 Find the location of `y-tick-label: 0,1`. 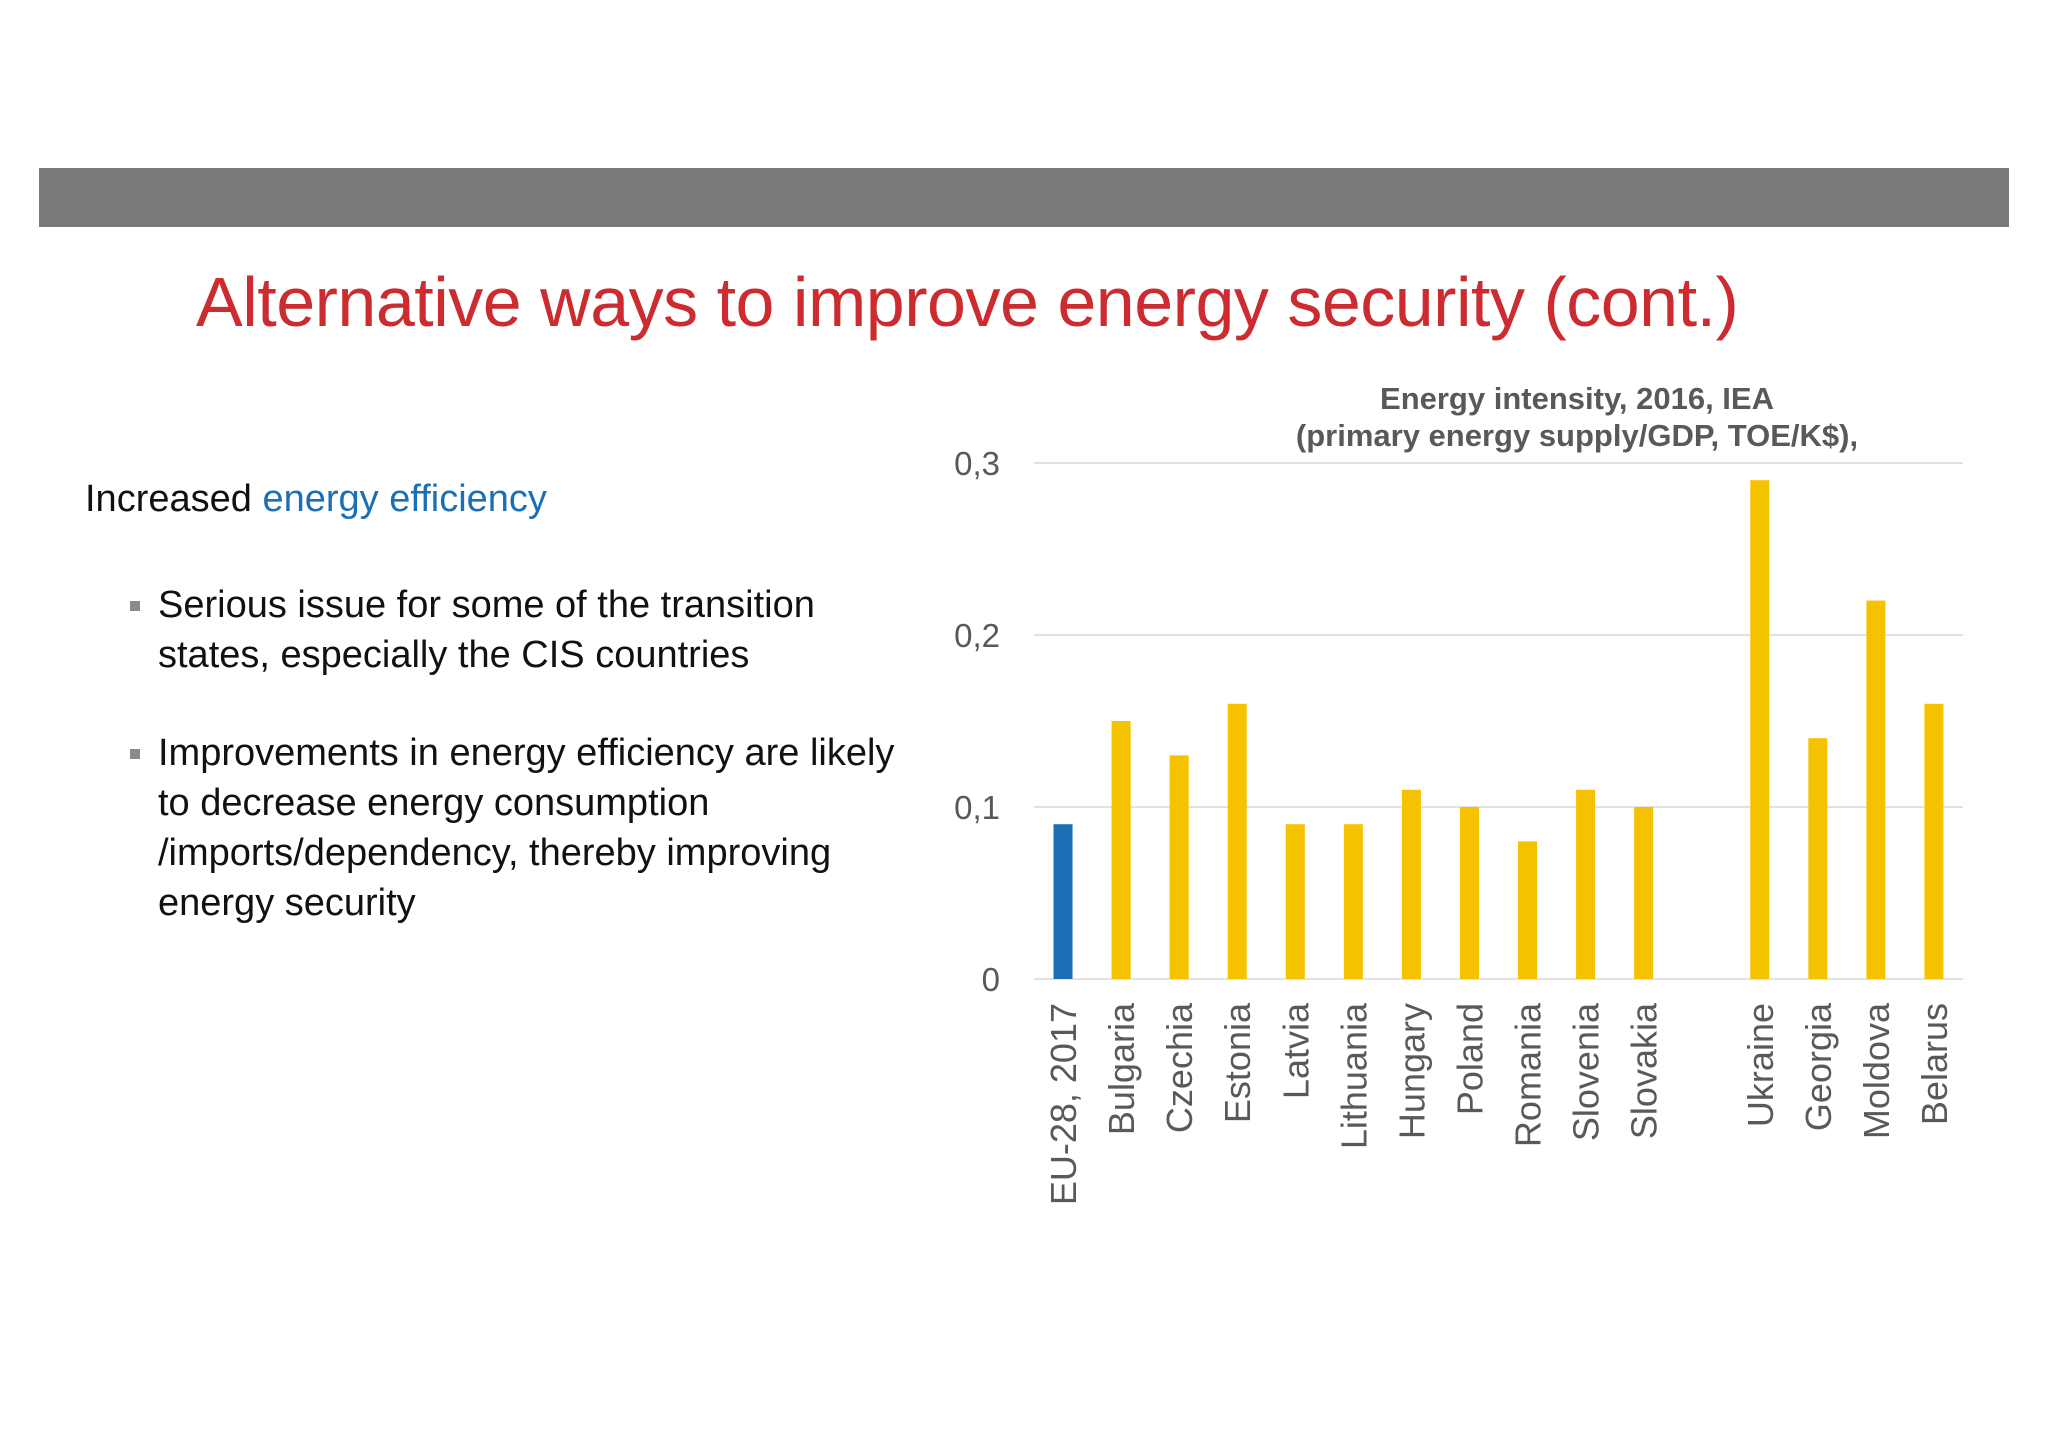

y-tick-label: 0,1 is located at coordinates (977, 807).